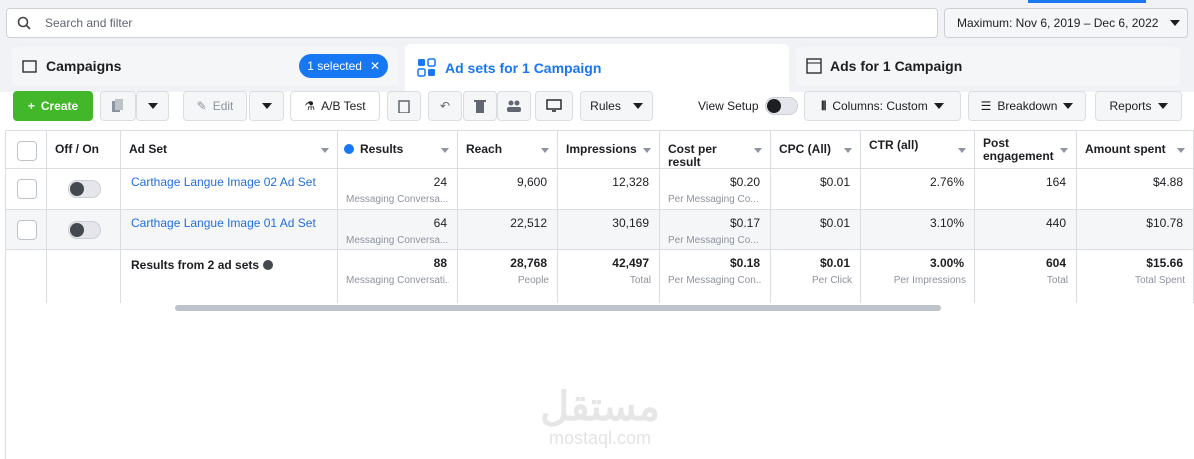 This screenshot has height=459, width=1194. What do you see at coordinates (374, 66) in the screenshot?
I see `clear-icon: ✕` at bounding box center [374, 66].